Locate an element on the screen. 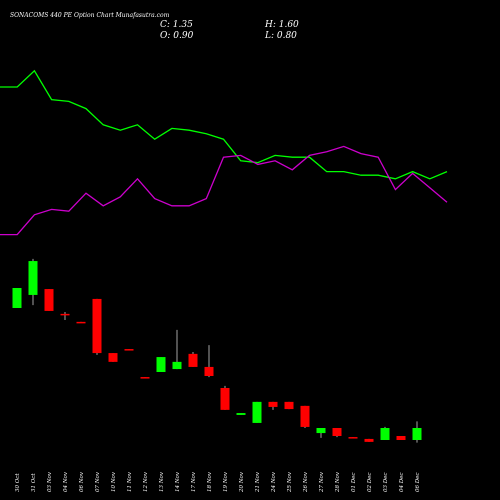 Image resolution: width=500 pixels, height=500 pixels. x-tick-label: 07 Nov is located at coordinates (98, 481).